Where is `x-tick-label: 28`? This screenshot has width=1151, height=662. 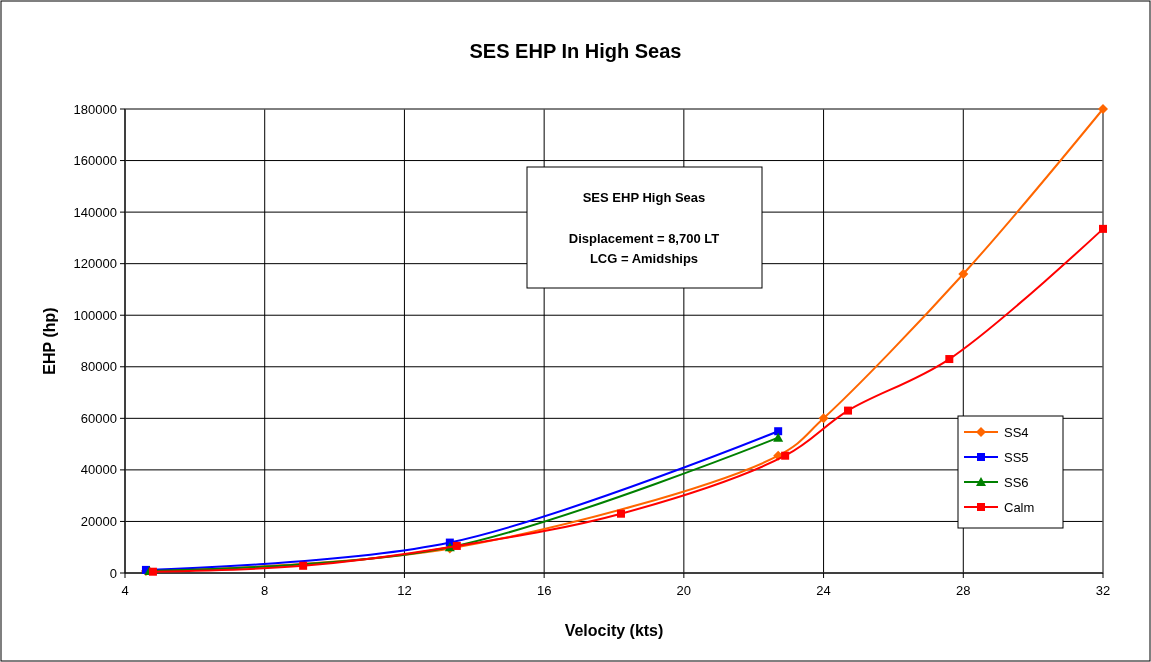 x-tick-label: 28 is located at coordinates (963, 590).